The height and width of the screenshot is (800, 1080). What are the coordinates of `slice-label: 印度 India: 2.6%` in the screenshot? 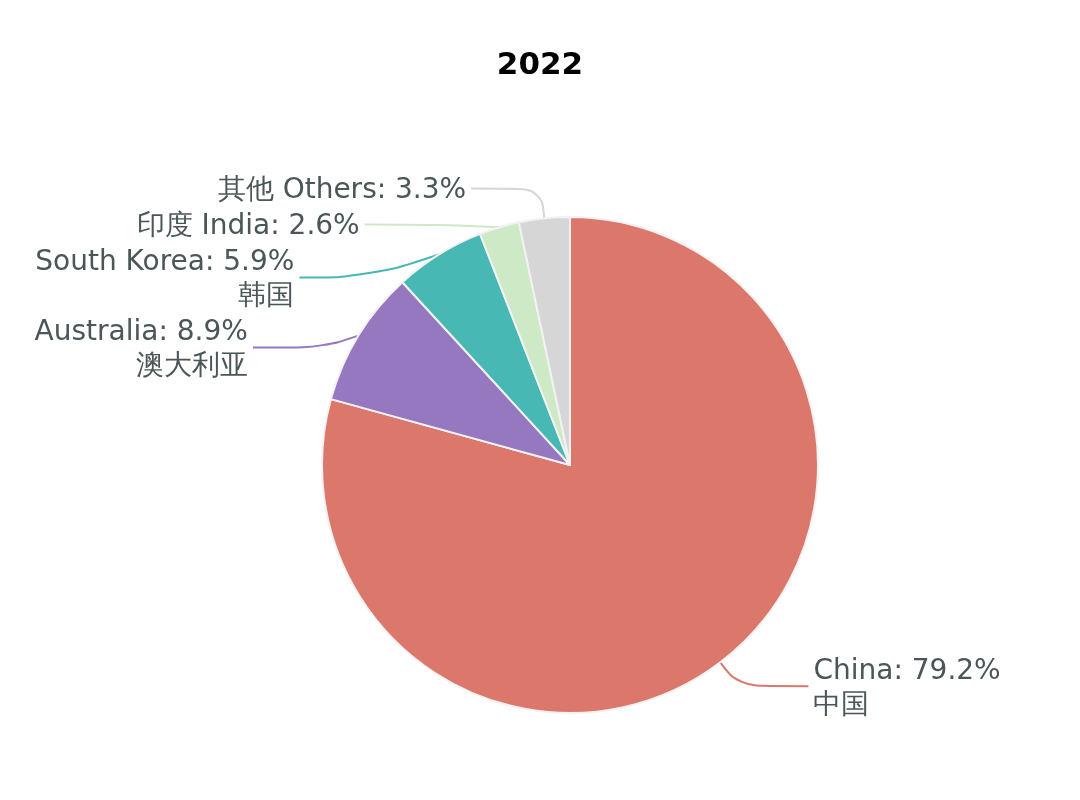 It's located at (248, 224).